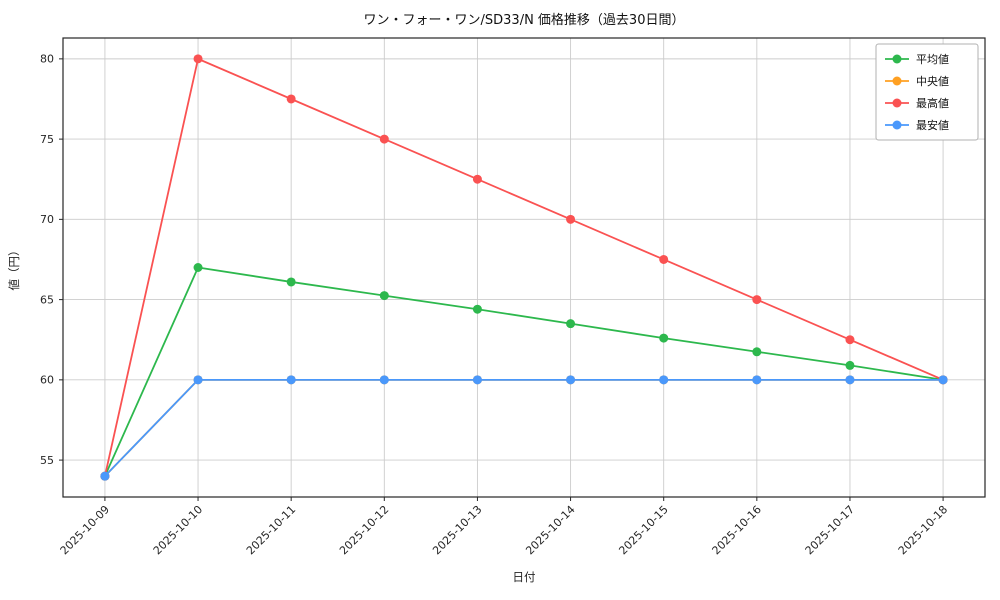  I want to click on y-tick-label: 70, so click(47, 219).